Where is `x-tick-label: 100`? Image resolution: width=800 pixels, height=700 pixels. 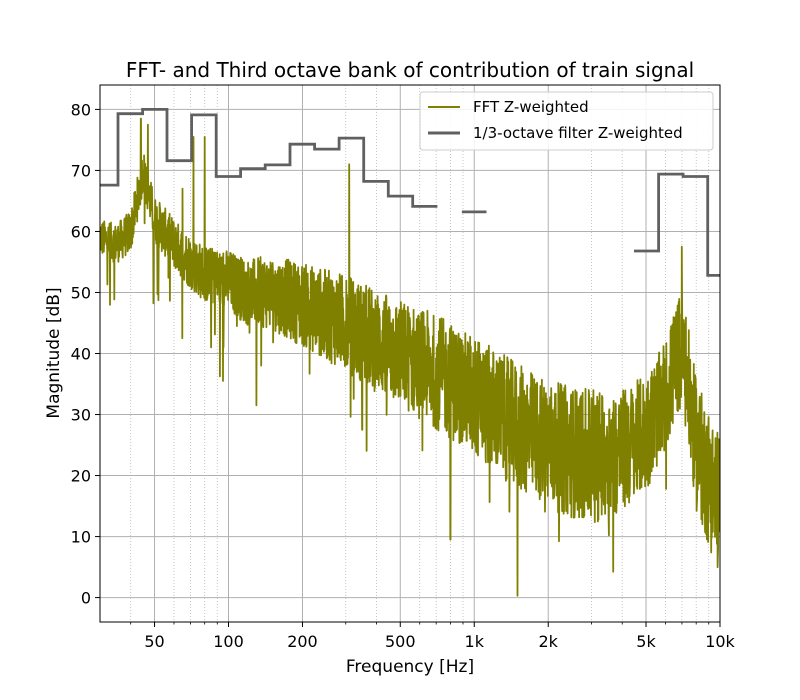
x-tick-label: 100 is located at coordinates (228, 641).